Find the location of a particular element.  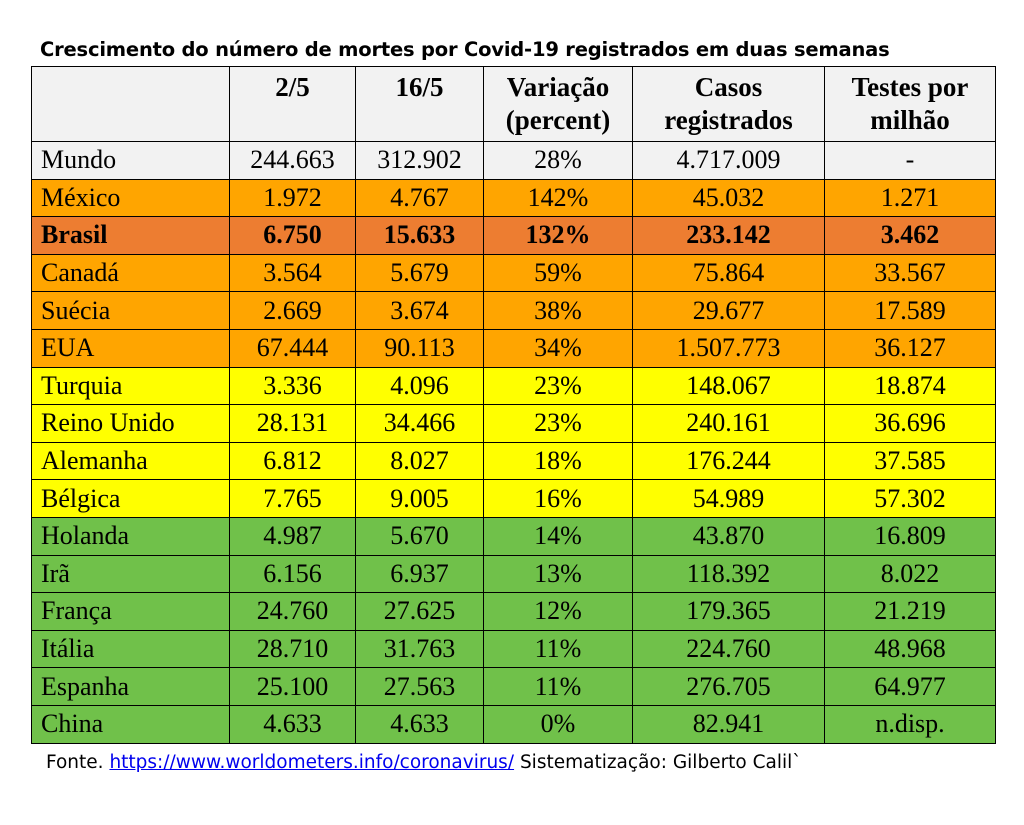

deaths-2-5-cell: 3.336 is located at coordinates (292, 386).